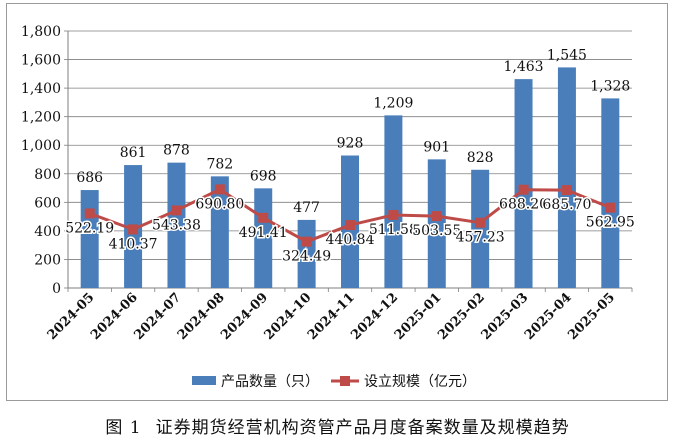  I want to click on line-value-label: 440.84, so click(350, 240).